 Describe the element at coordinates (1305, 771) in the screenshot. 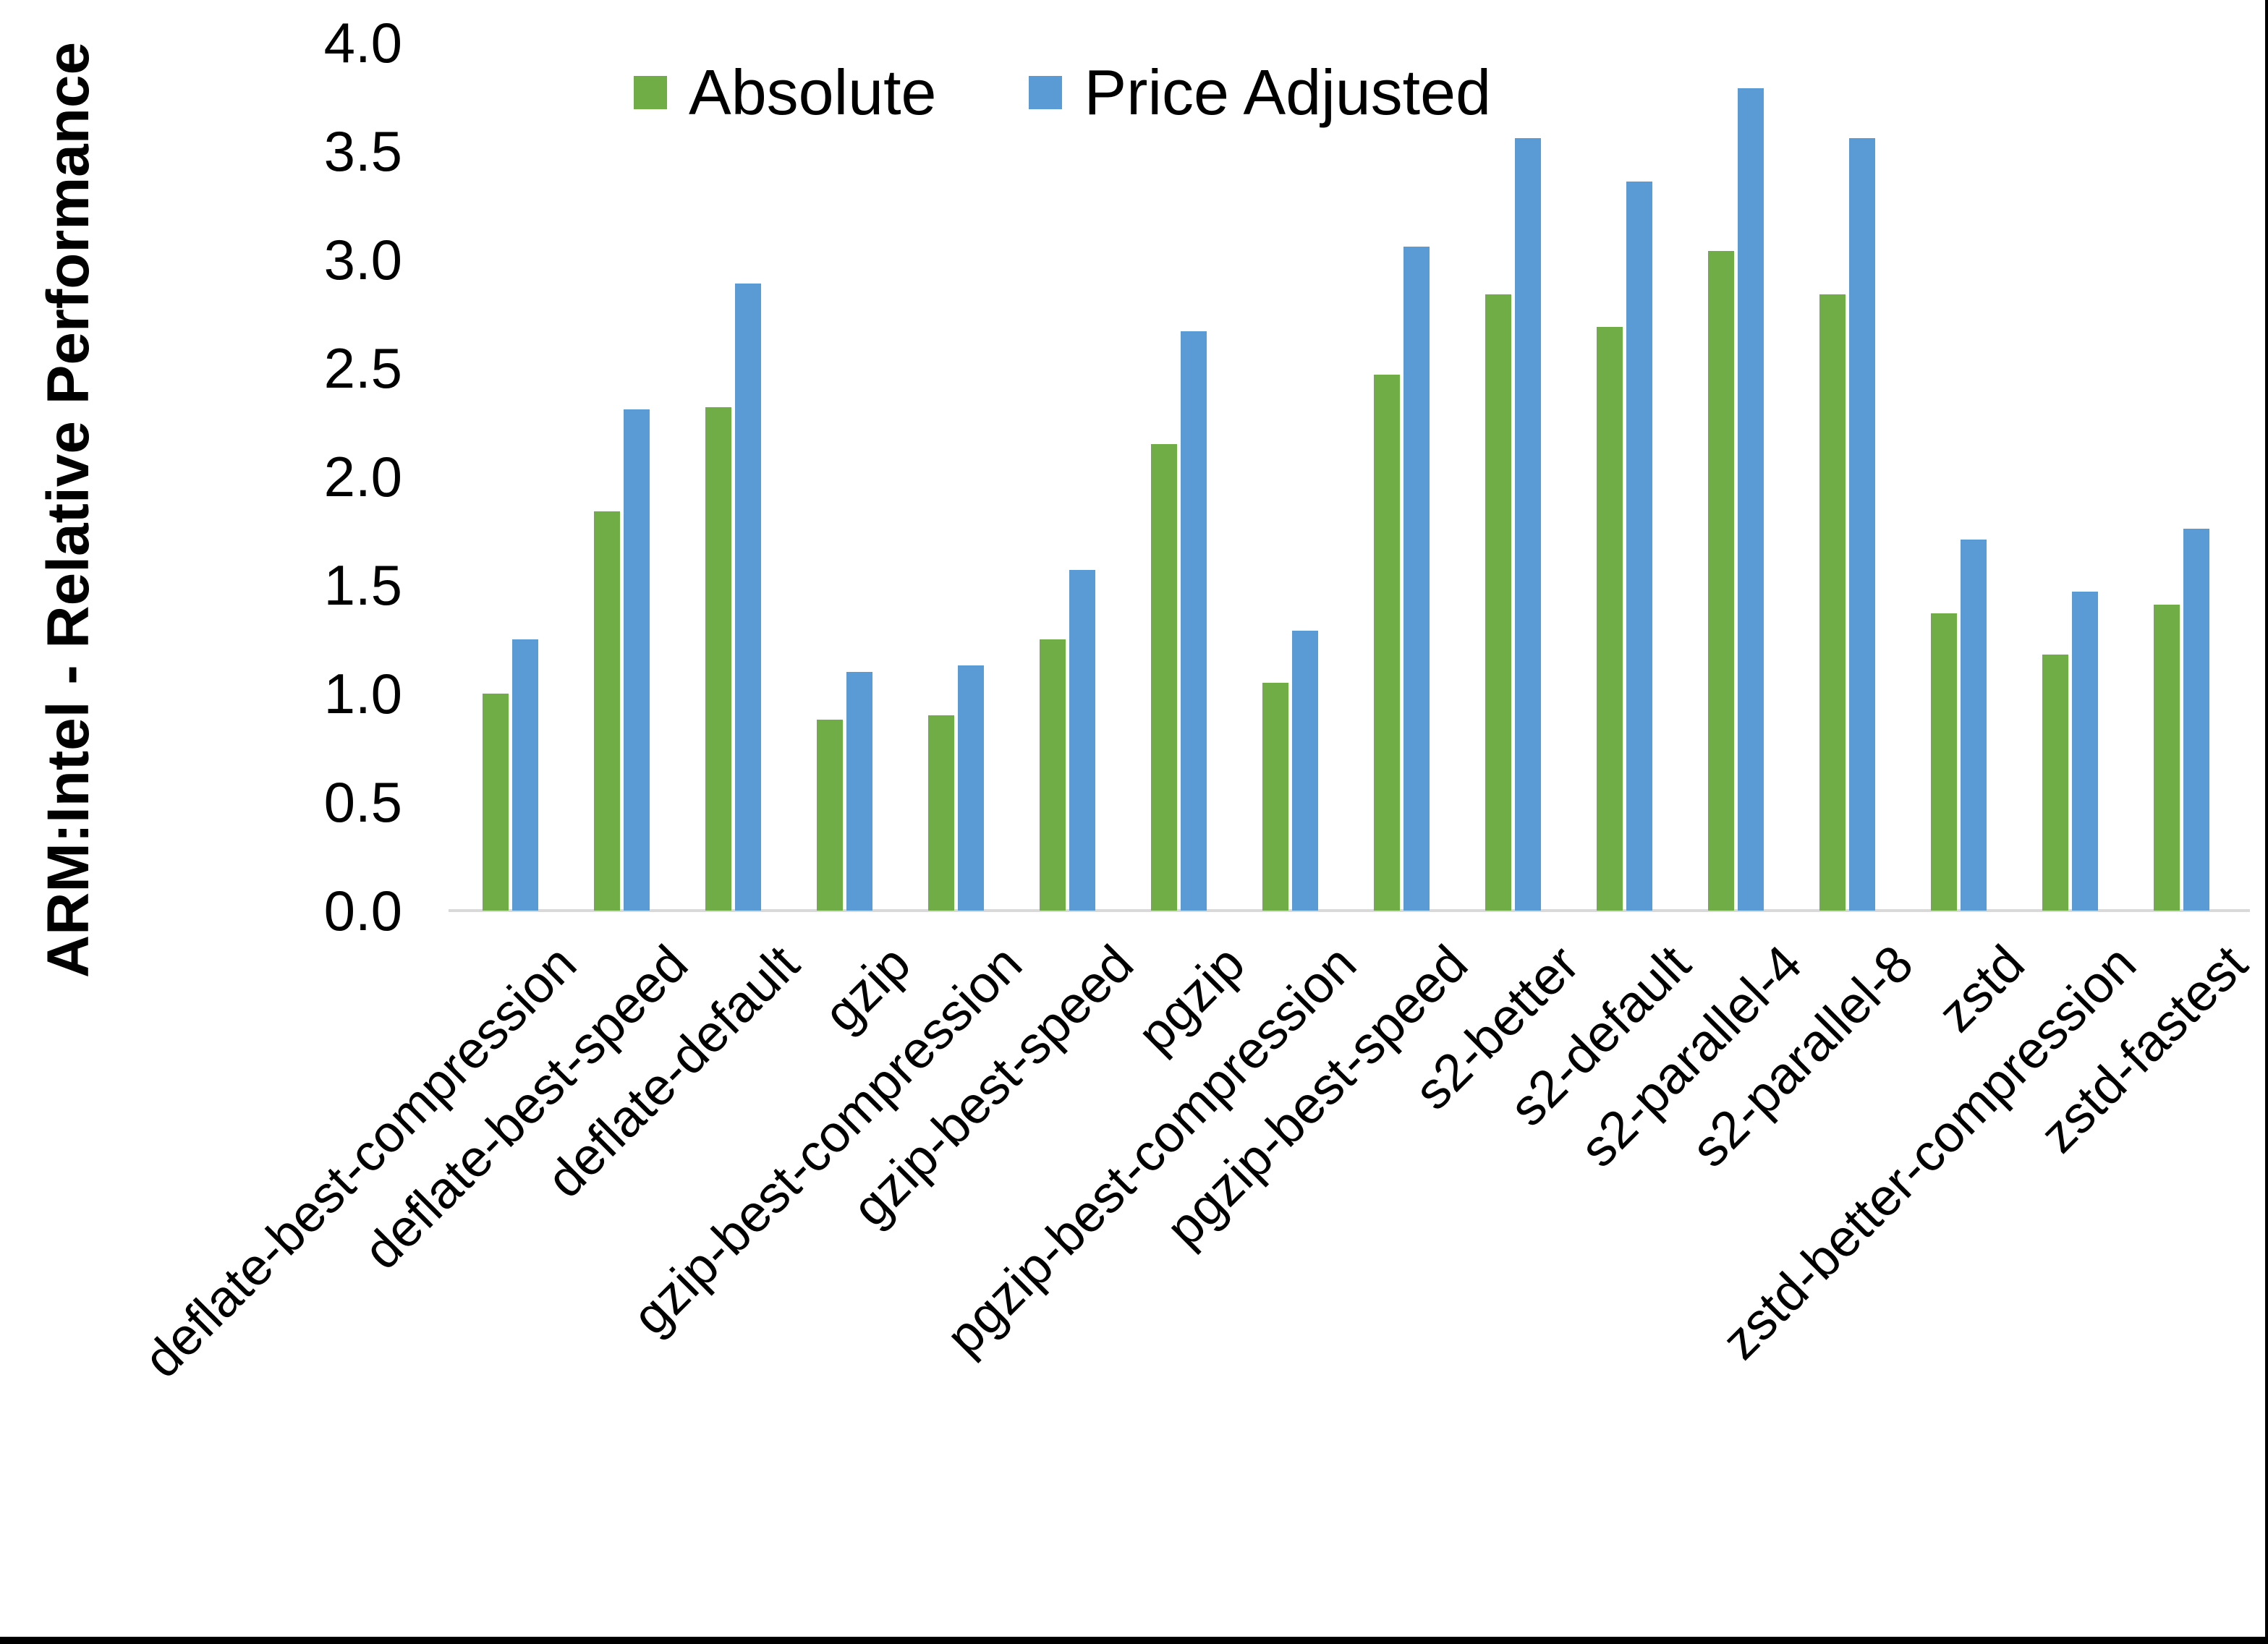

I see `bar-price-adjusted-pgzip-best-compression` at that location.